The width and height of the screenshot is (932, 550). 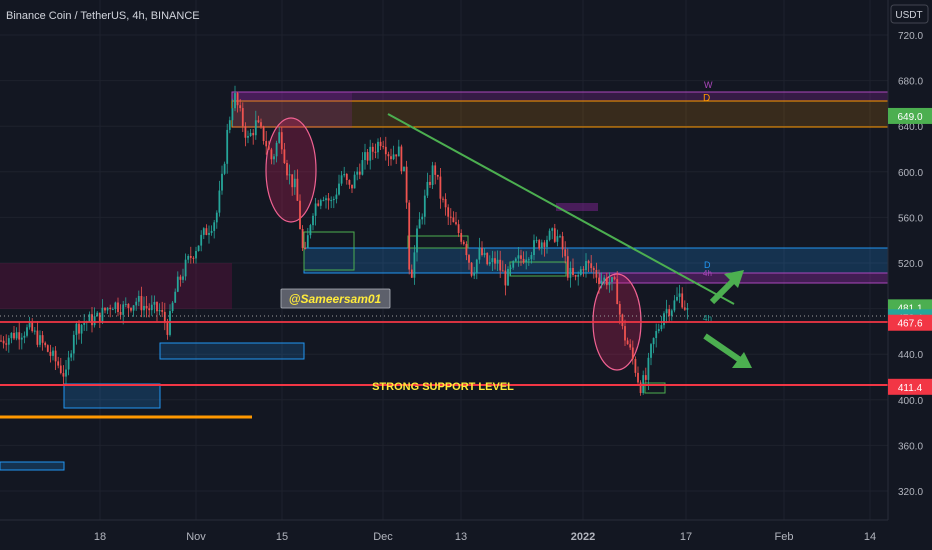 I want to click on y-tick-label: 520.0, so click(x=910, y=264).